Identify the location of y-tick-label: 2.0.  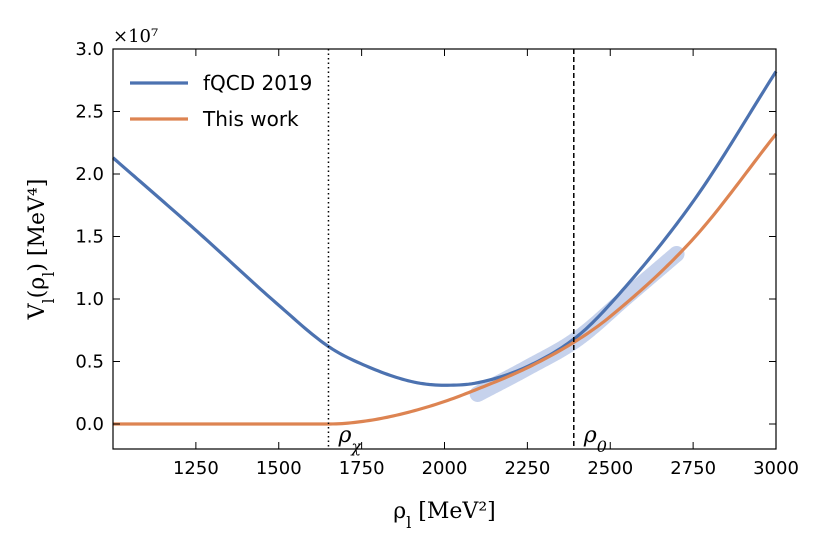
(89, 174).